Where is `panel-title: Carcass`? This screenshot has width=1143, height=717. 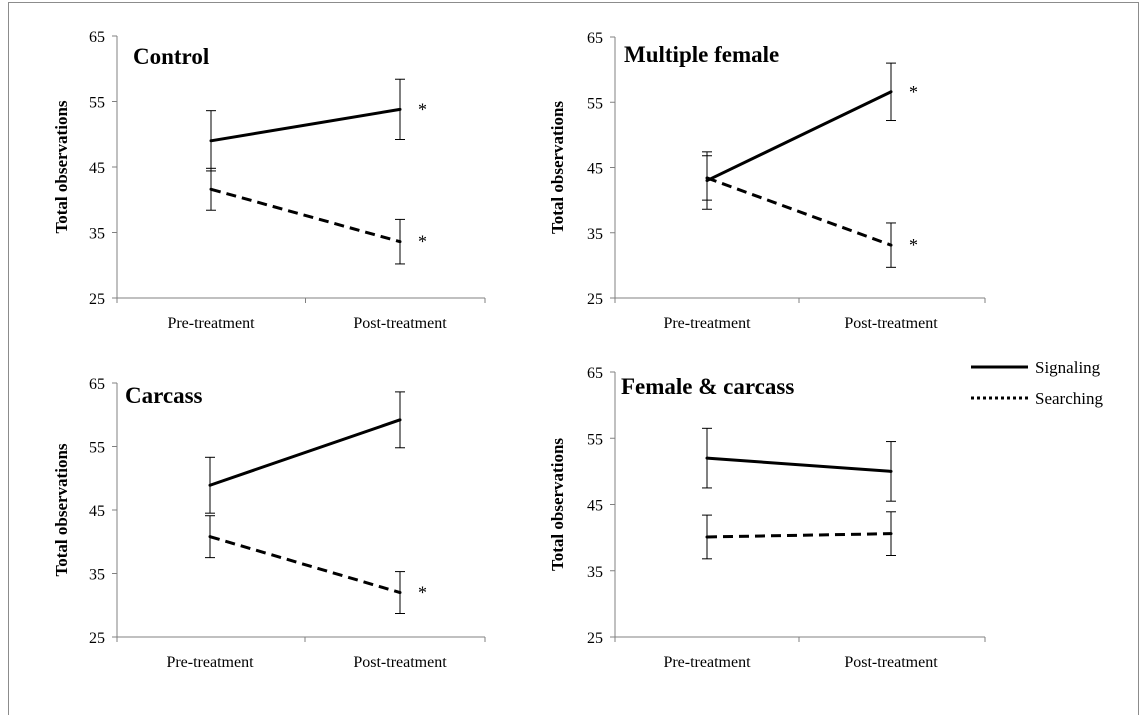 panel-title: Carcass is located at coordinates (164, 395).